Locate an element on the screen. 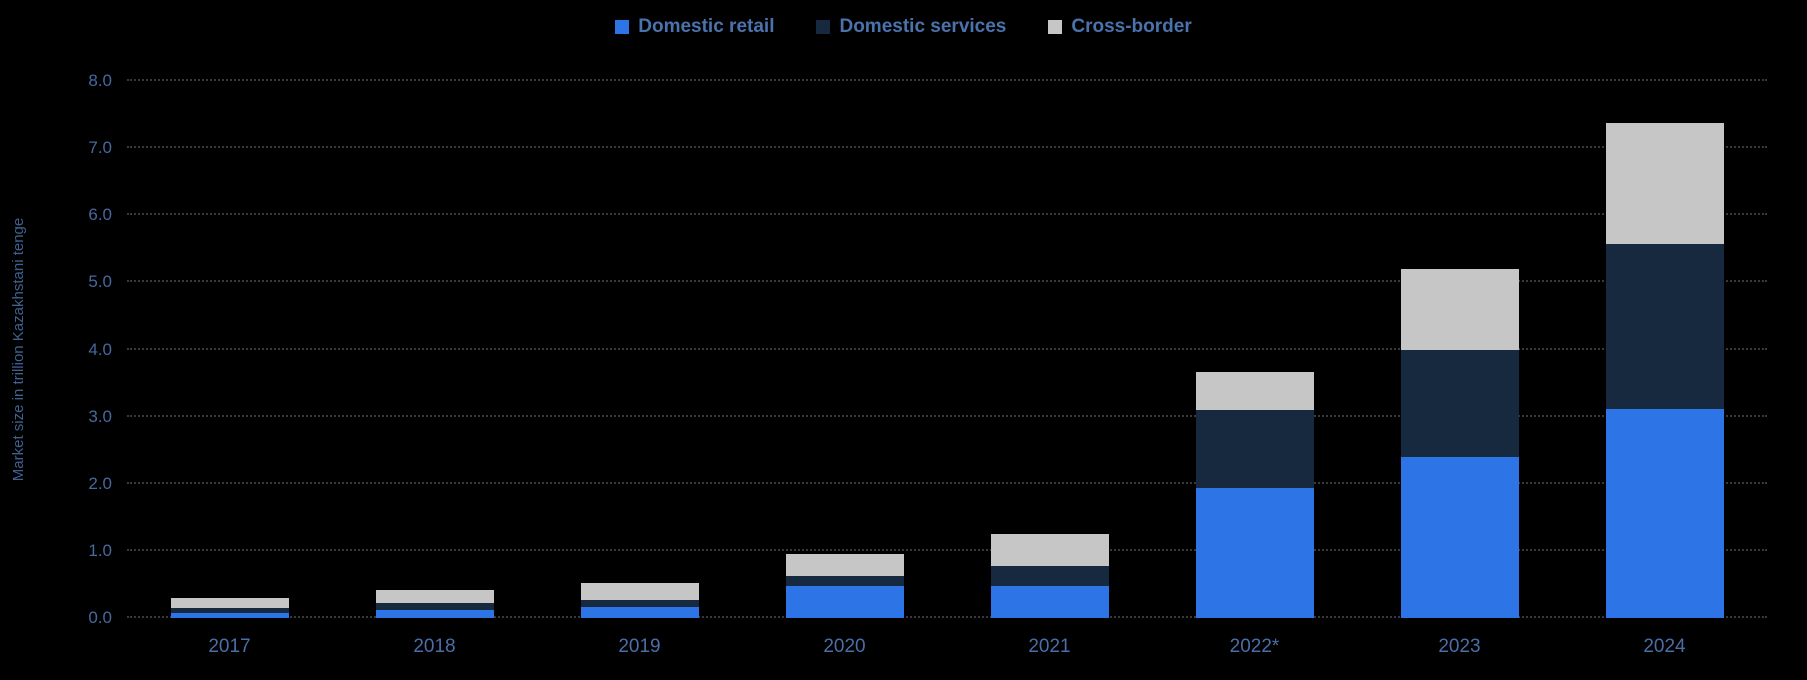 This screenshot has width=1807, height=680. legend-item-domestic-services: Domestic services is located at coordinates (911, 27).